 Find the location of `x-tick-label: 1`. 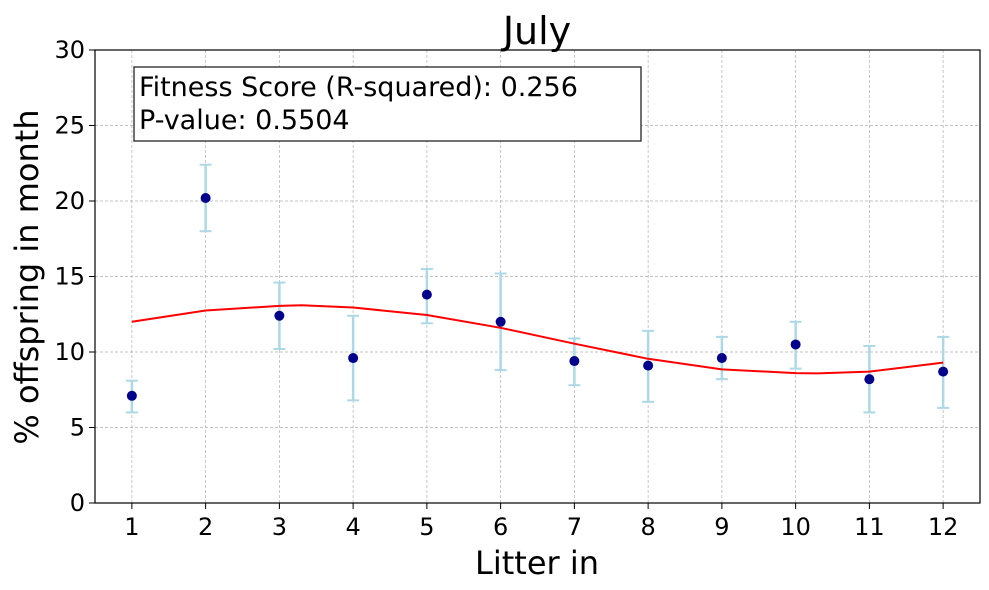

x-tick-label: 1 is located at coordinates (131, 527).